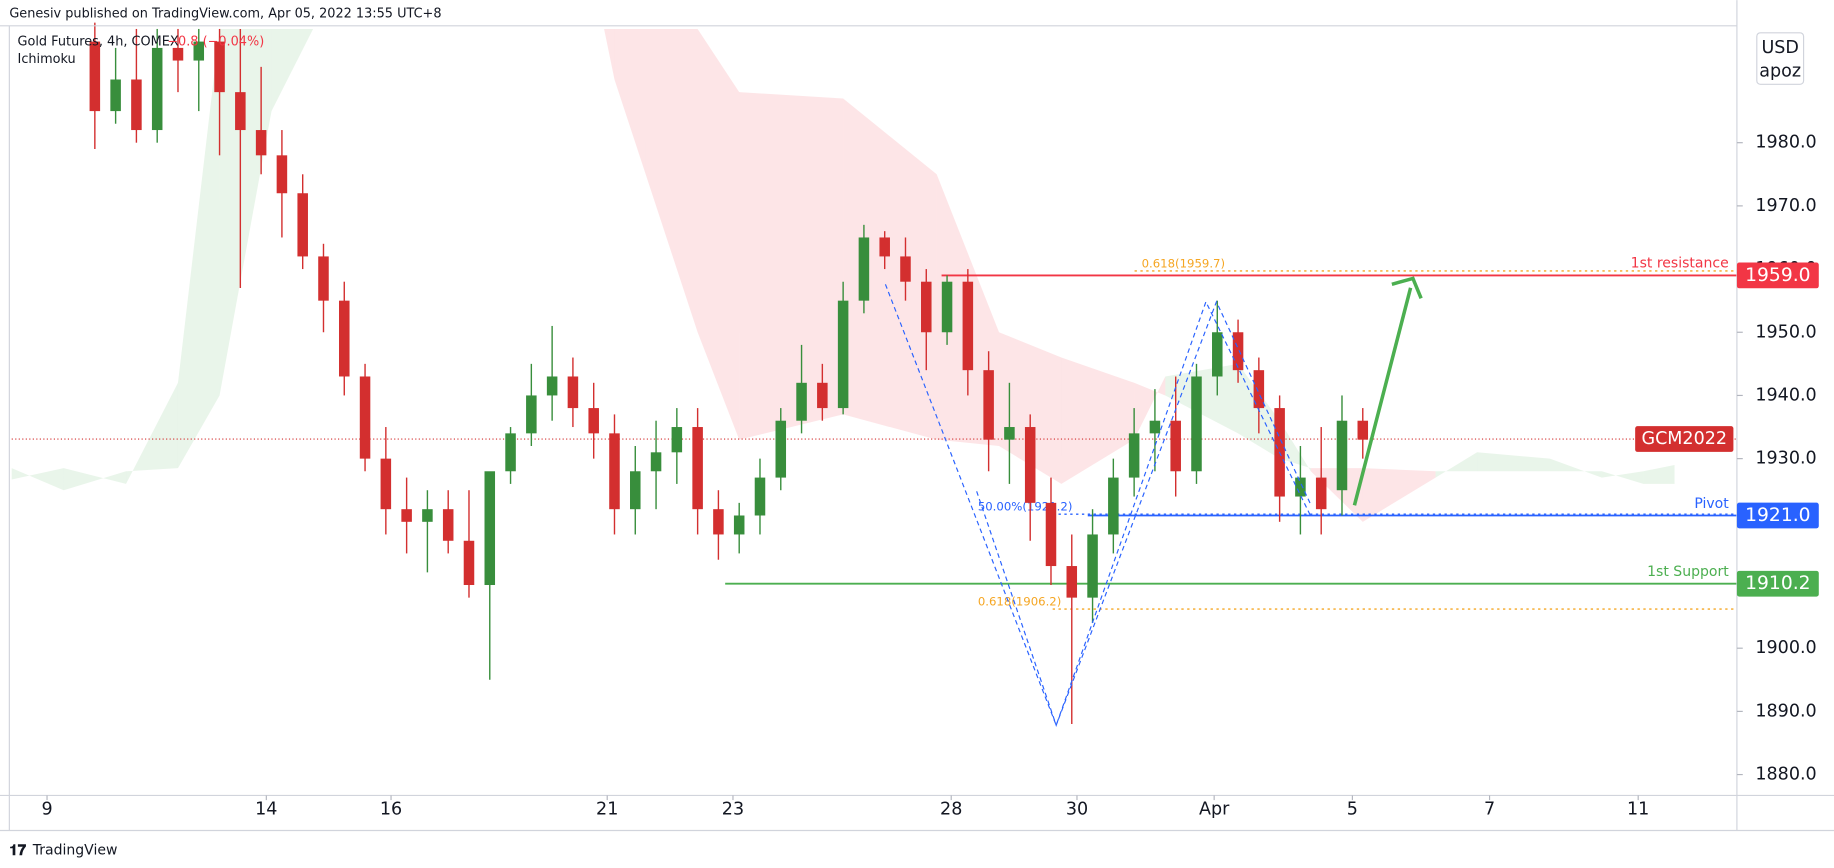 The width and height of the screenshot is (1834, 868). I want to click on level-name: Pivot, so click(1711, 504).